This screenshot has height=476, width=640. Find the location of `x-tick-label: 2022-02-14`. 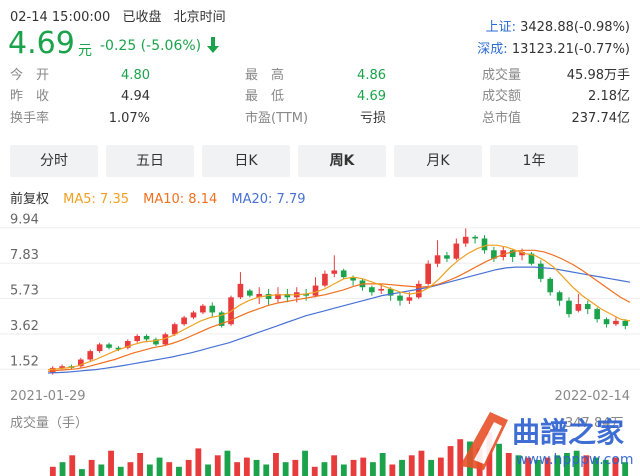

x-tick-label: 2022-02-14 is located at coordinates (592, 396).